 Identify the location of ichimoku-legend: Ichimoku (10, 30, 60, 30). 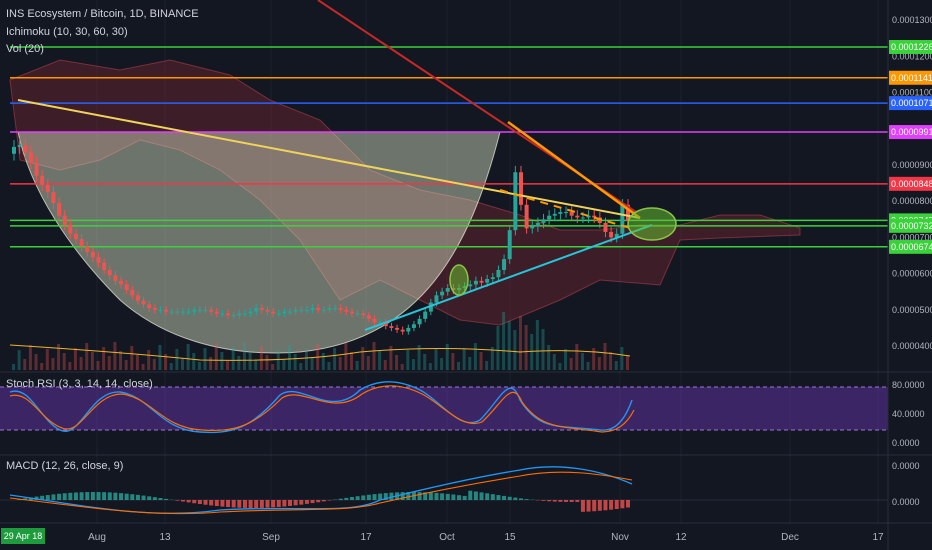
(67, 32).